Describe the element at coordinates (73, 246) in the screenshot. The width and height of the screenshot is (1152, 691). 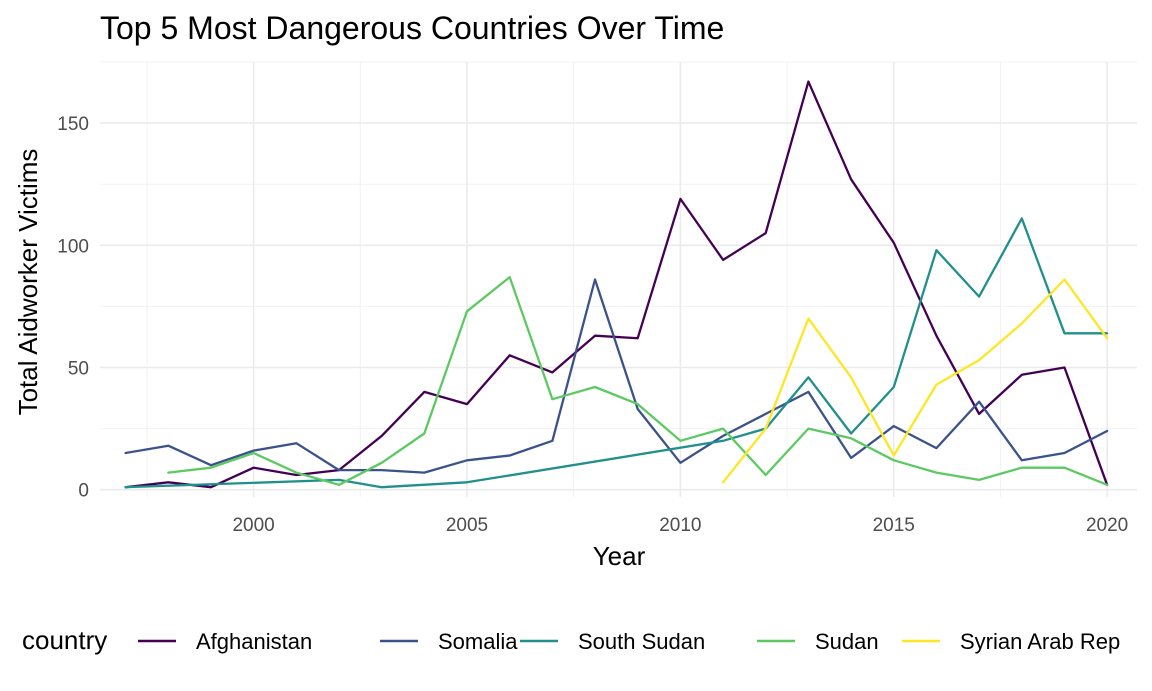
I see `y-tick-label: 100` at that location.